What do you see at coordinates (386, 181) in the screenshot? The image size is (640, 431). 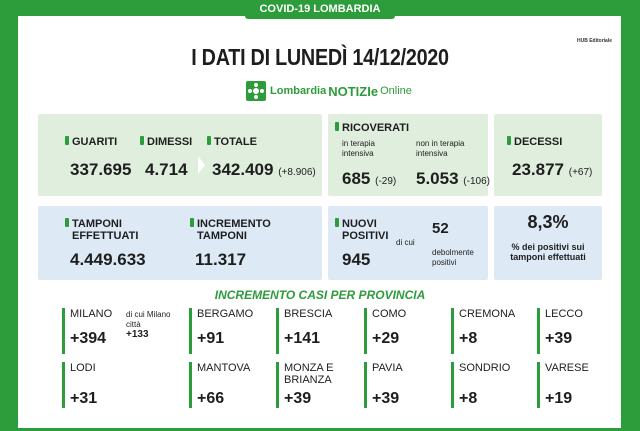 I see `icu-delta: (-29)` at bounding box center [386, 181].